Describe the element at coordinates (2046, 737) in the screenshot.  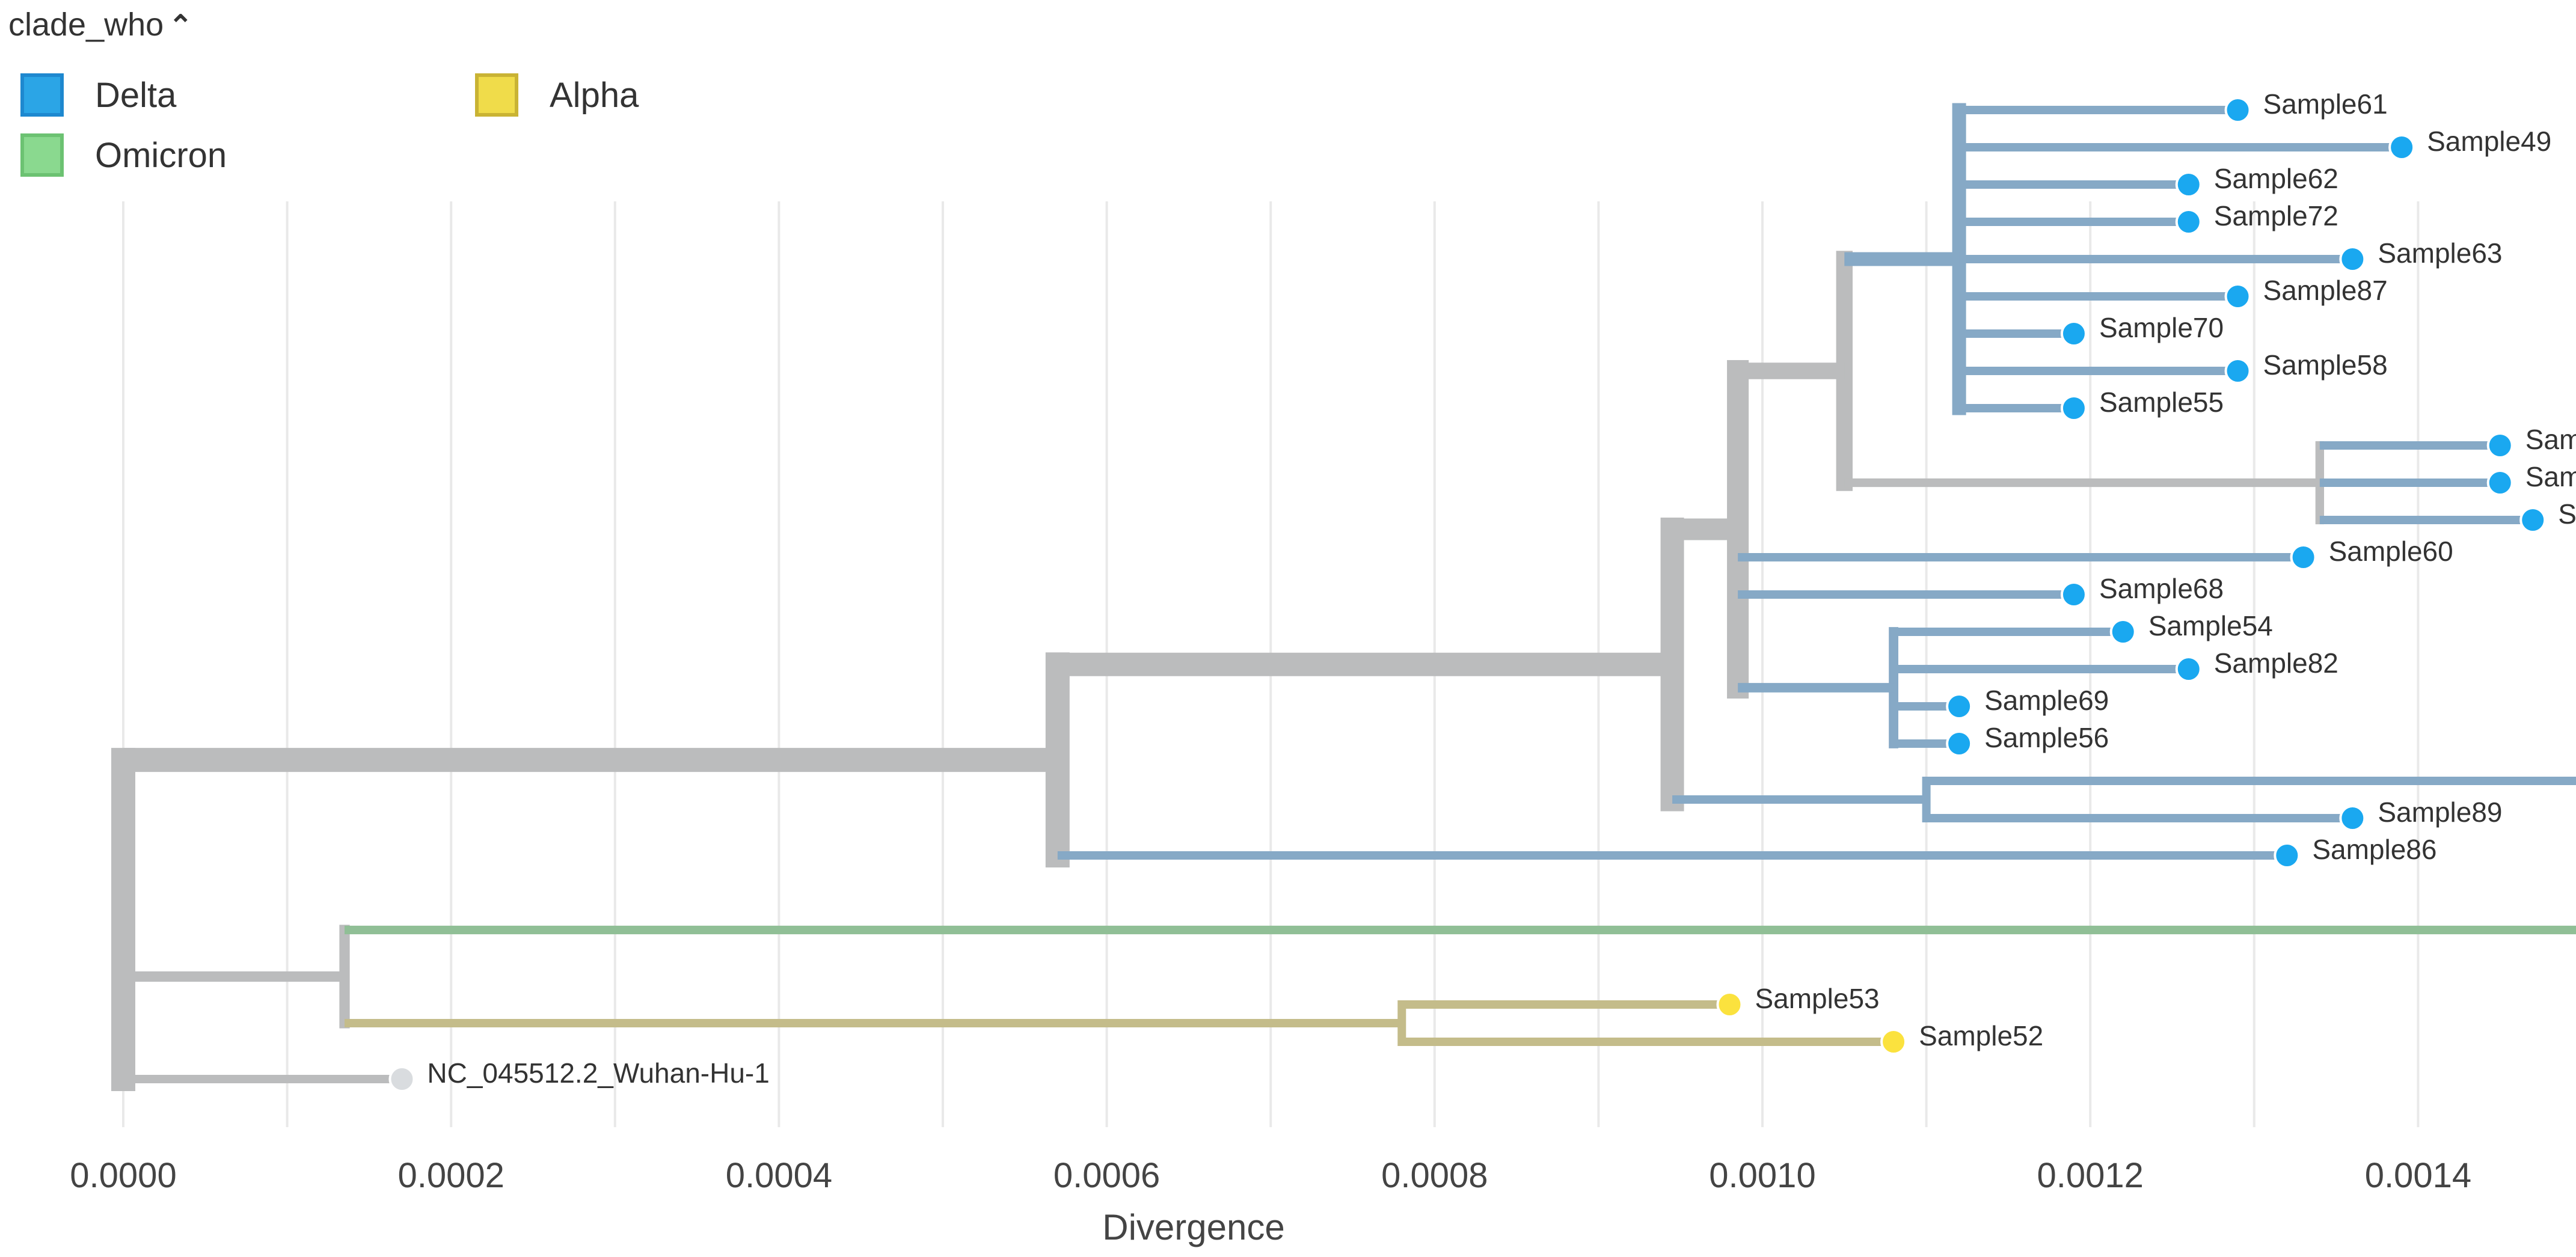
I see `tip-label: Sample56` at that location.